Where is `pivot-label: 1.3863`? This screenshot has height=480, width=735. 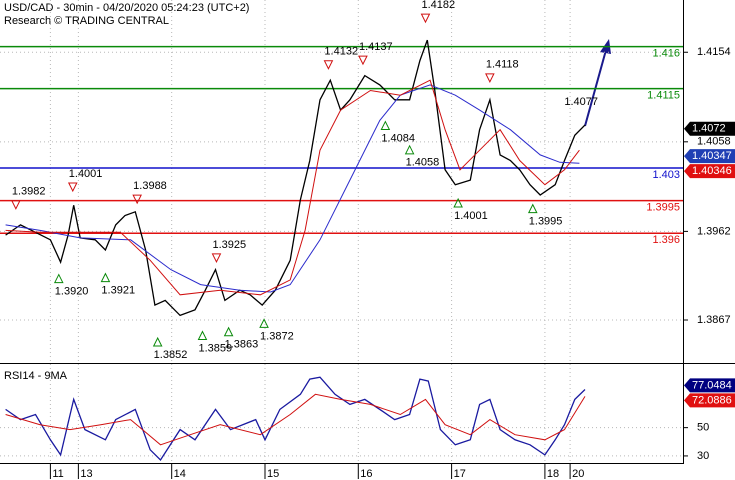 pivot-label: 1.3863 is located at coordinates (242, 345).